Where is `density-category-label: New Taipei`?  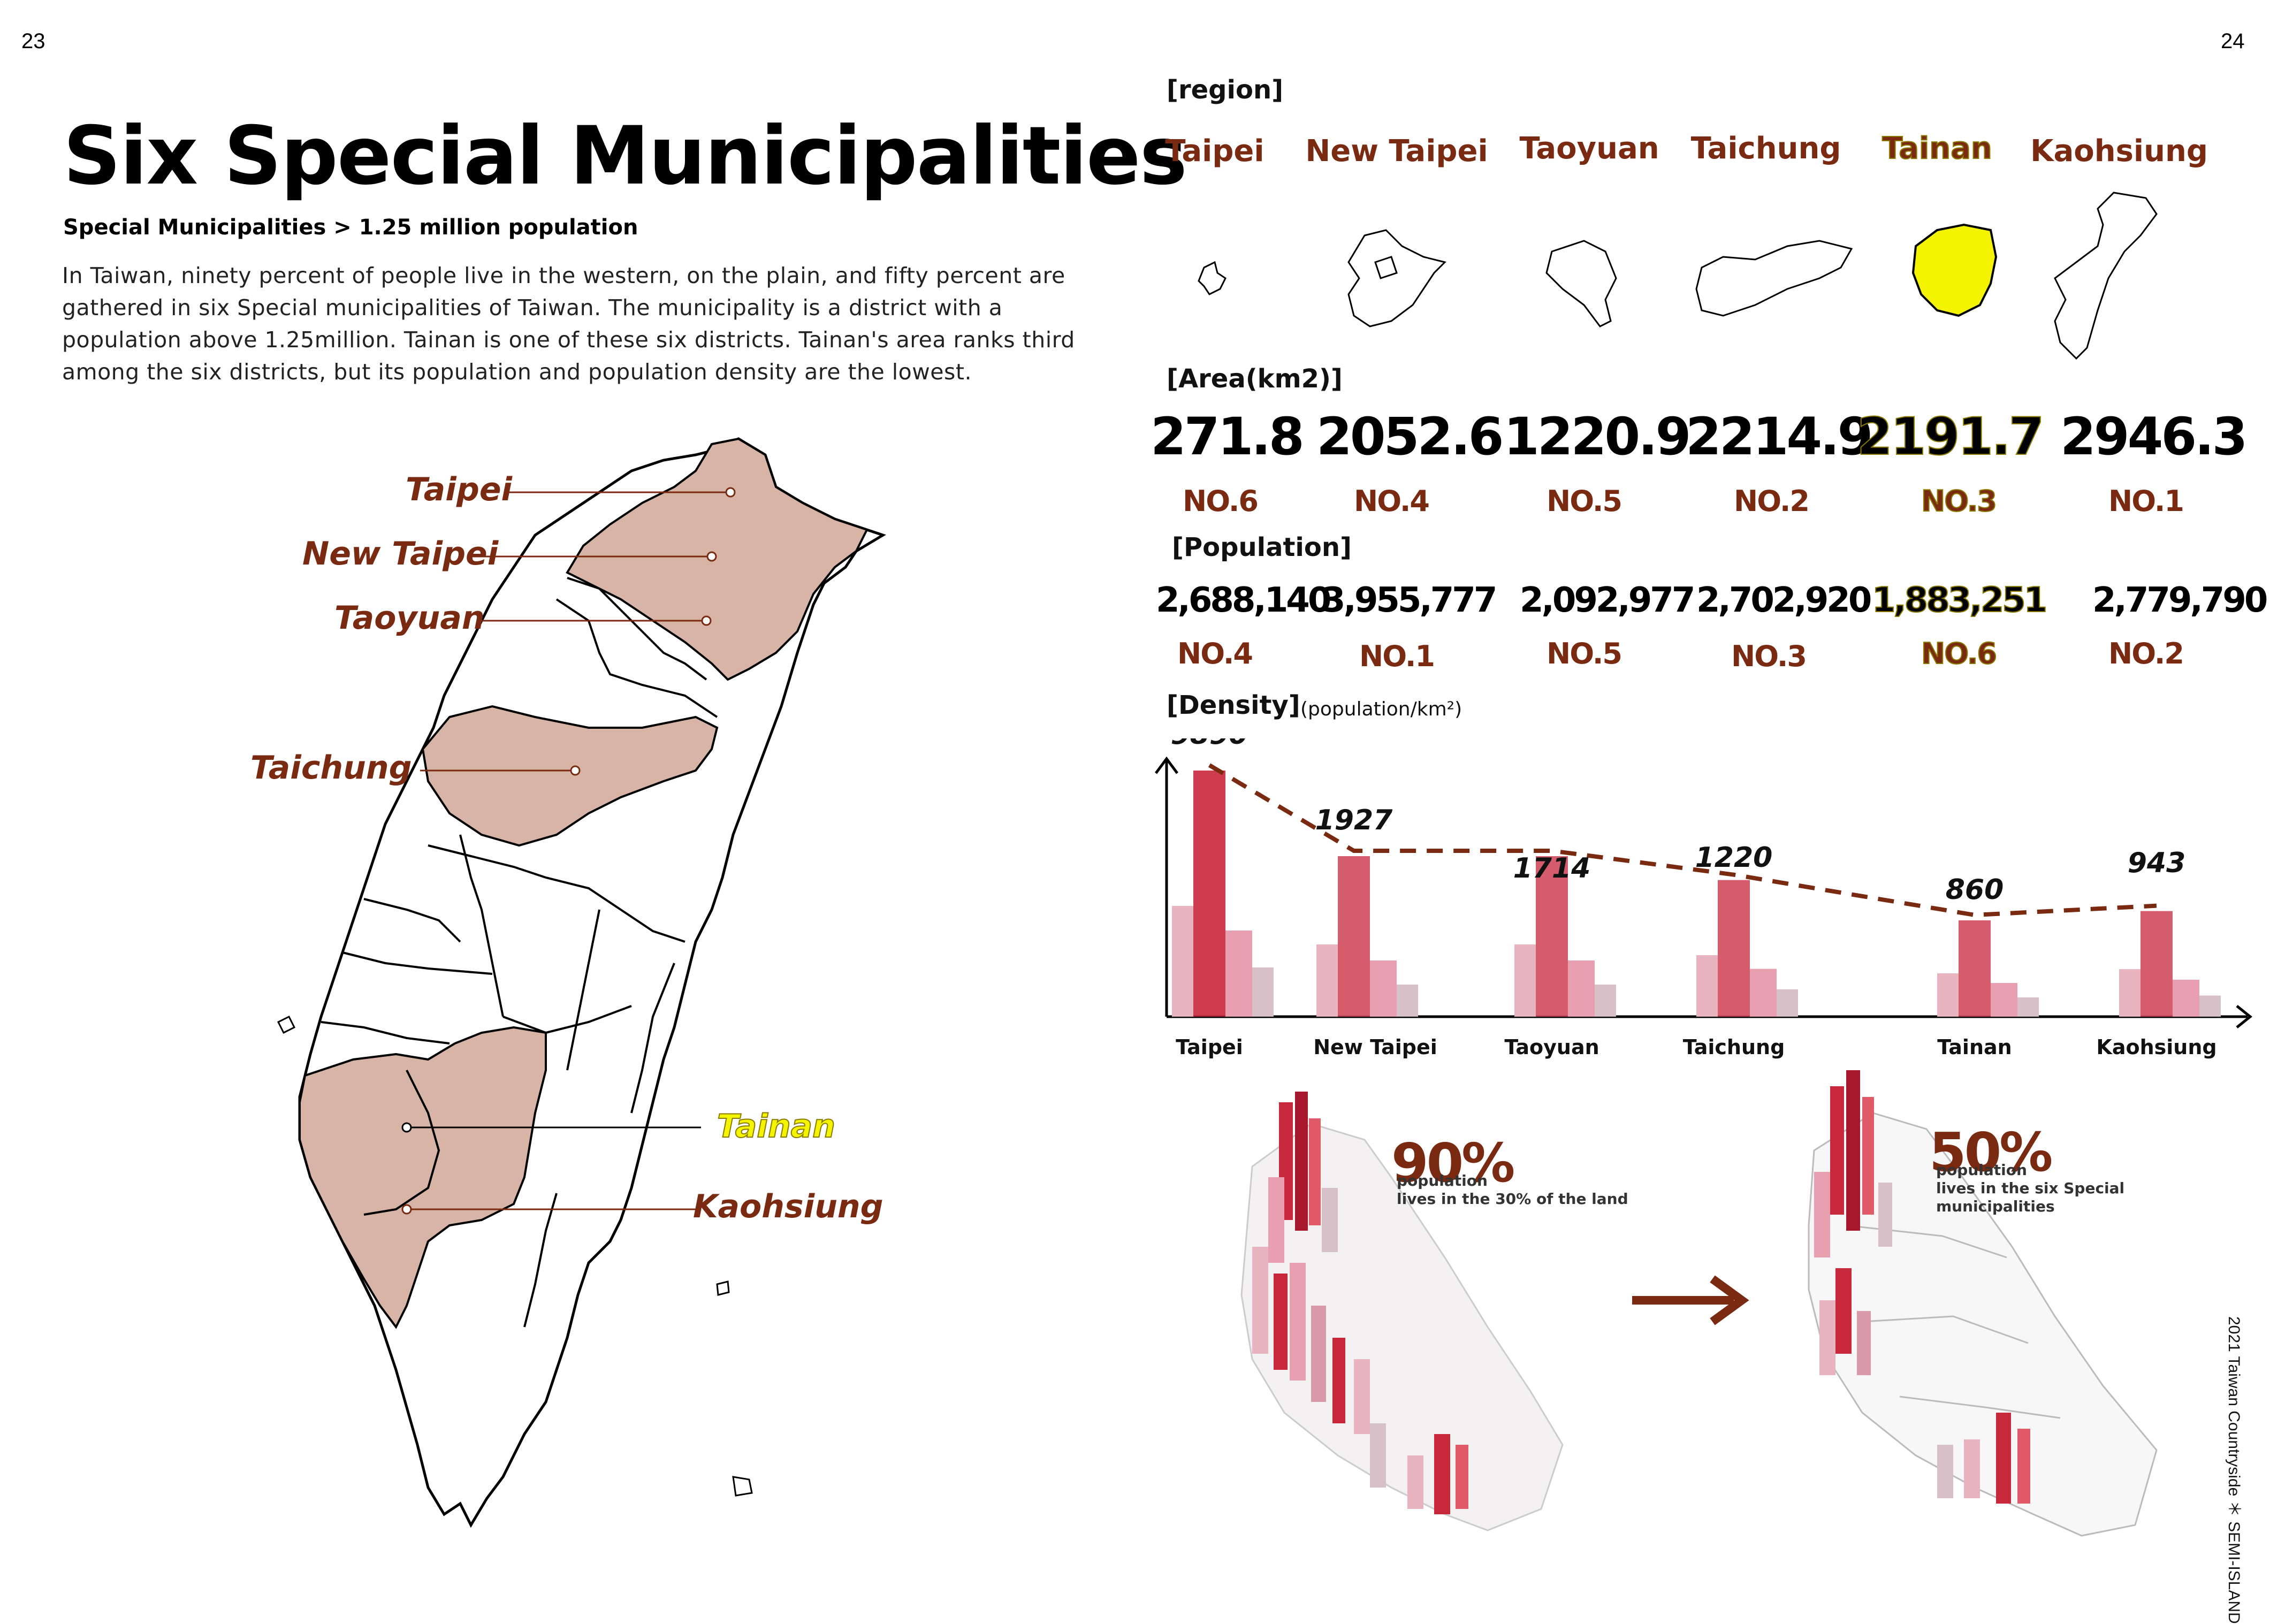
density-category-label: New Taipei is located at coordinates (1375, 1047).